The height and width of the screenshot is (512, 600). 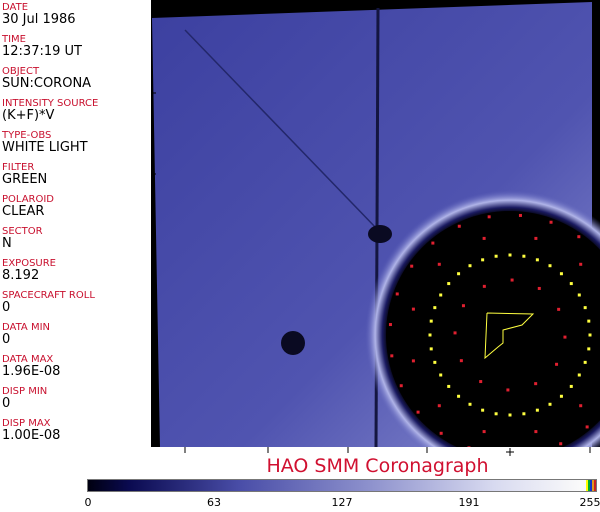 I want to click on header-field: POLAROID CLEAR, so click(x=28, y=206).